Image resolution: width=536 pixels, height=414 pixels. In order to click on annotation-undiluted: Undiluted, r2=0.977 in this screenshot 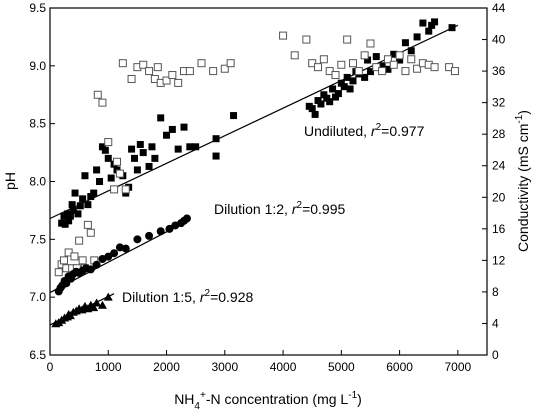, I will do `click(364, 130)`.